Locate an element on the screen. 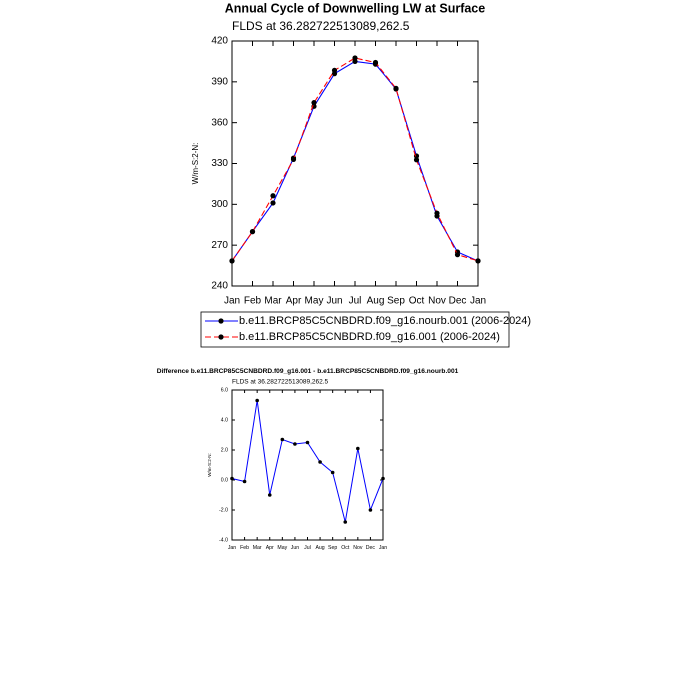  legend-box is located at coordinates (355, 329).